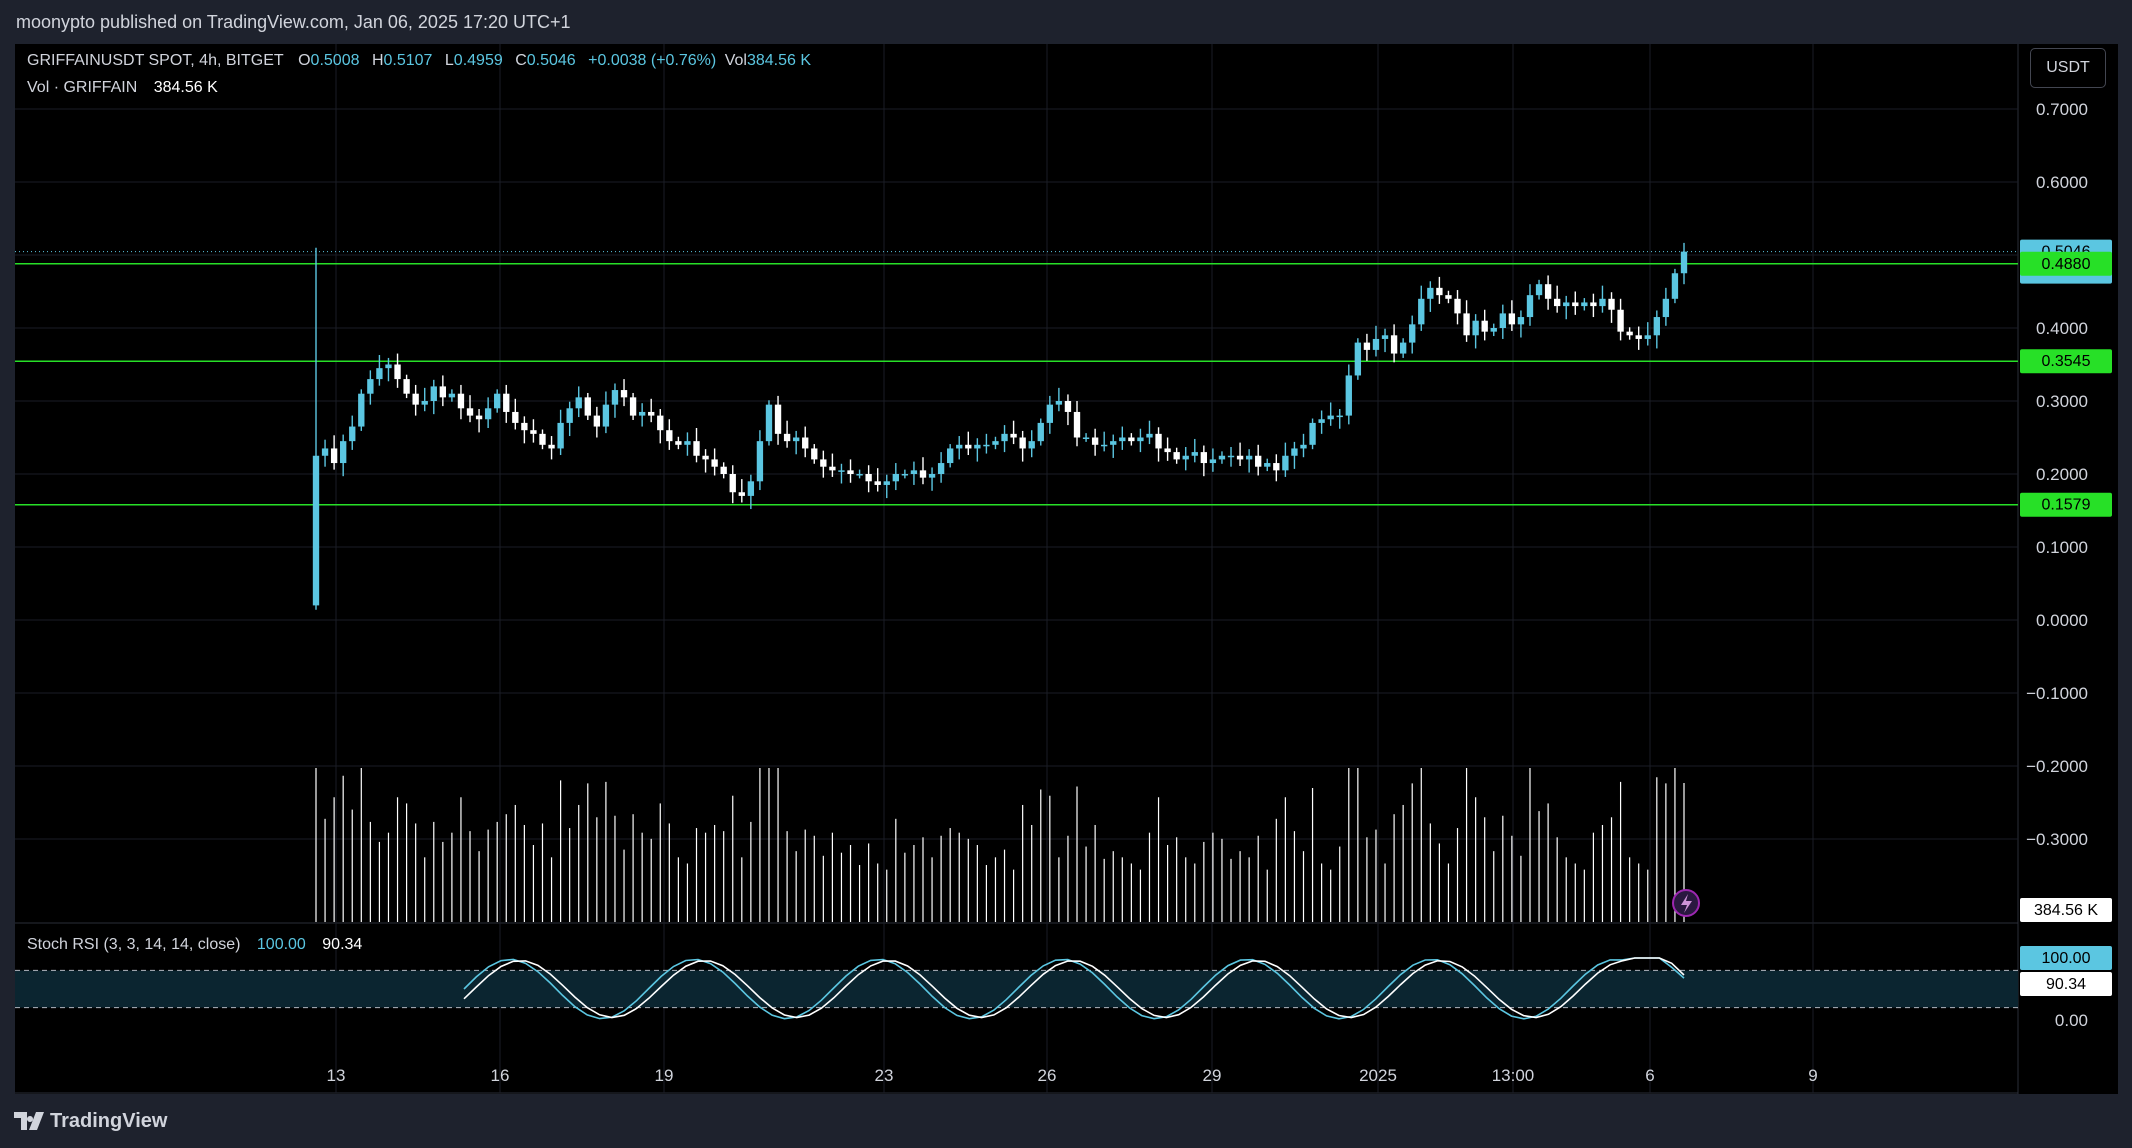 The height and width of the screenshot is (1148, 2132). I want to click on stoch-k-tag-bg, so click(2066, 958).